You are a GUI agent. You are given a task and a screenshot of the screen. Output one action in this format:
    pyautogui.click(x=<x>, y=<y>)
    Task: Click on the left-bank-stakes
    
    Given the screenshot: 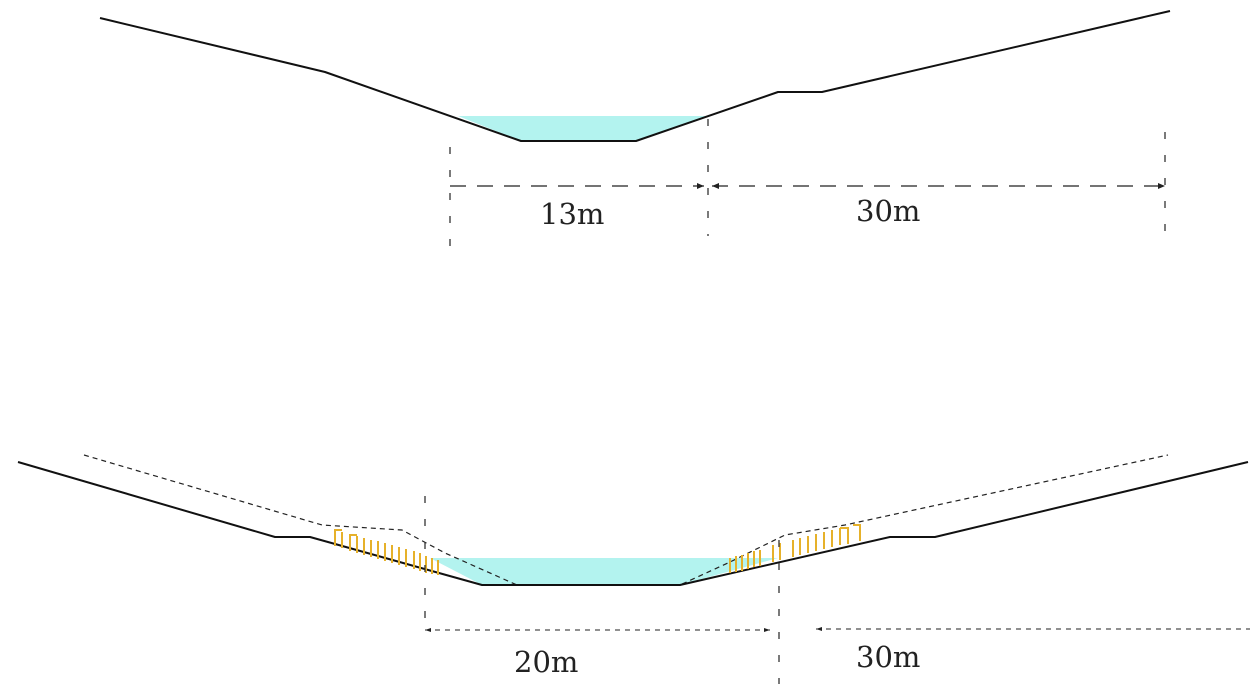 What is the action you would take?
    pyautogui.click(x=386, y=552)
    